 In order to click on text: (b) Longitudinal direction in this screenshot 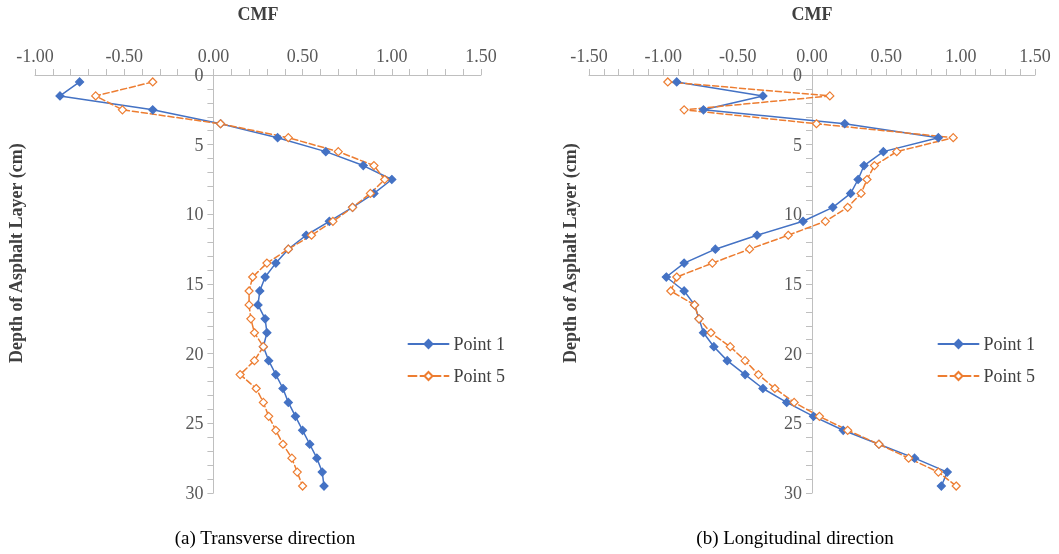, I will do `click(795, 538)`.